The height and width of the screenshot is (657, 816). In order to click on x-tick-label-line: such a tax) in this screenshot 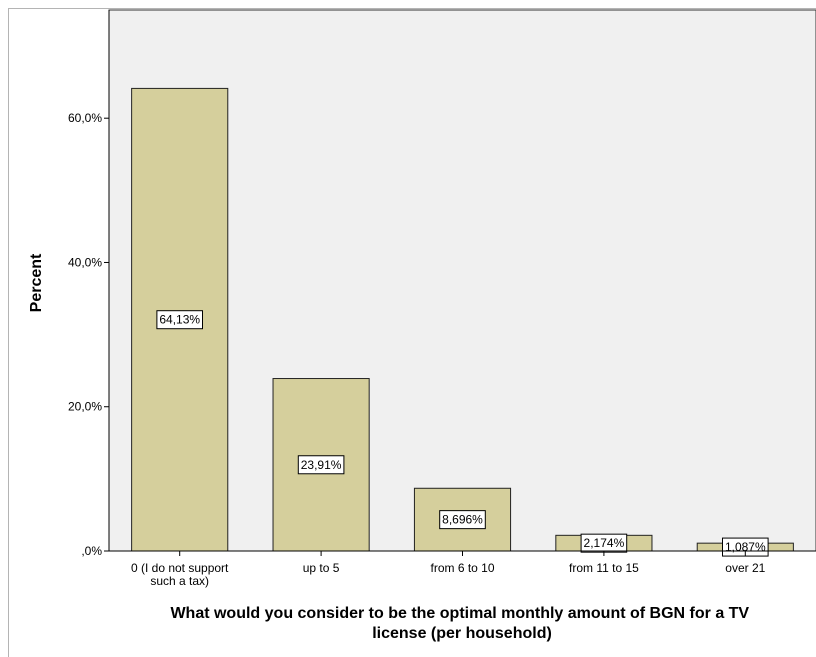, I will do `click(179, 581)`.